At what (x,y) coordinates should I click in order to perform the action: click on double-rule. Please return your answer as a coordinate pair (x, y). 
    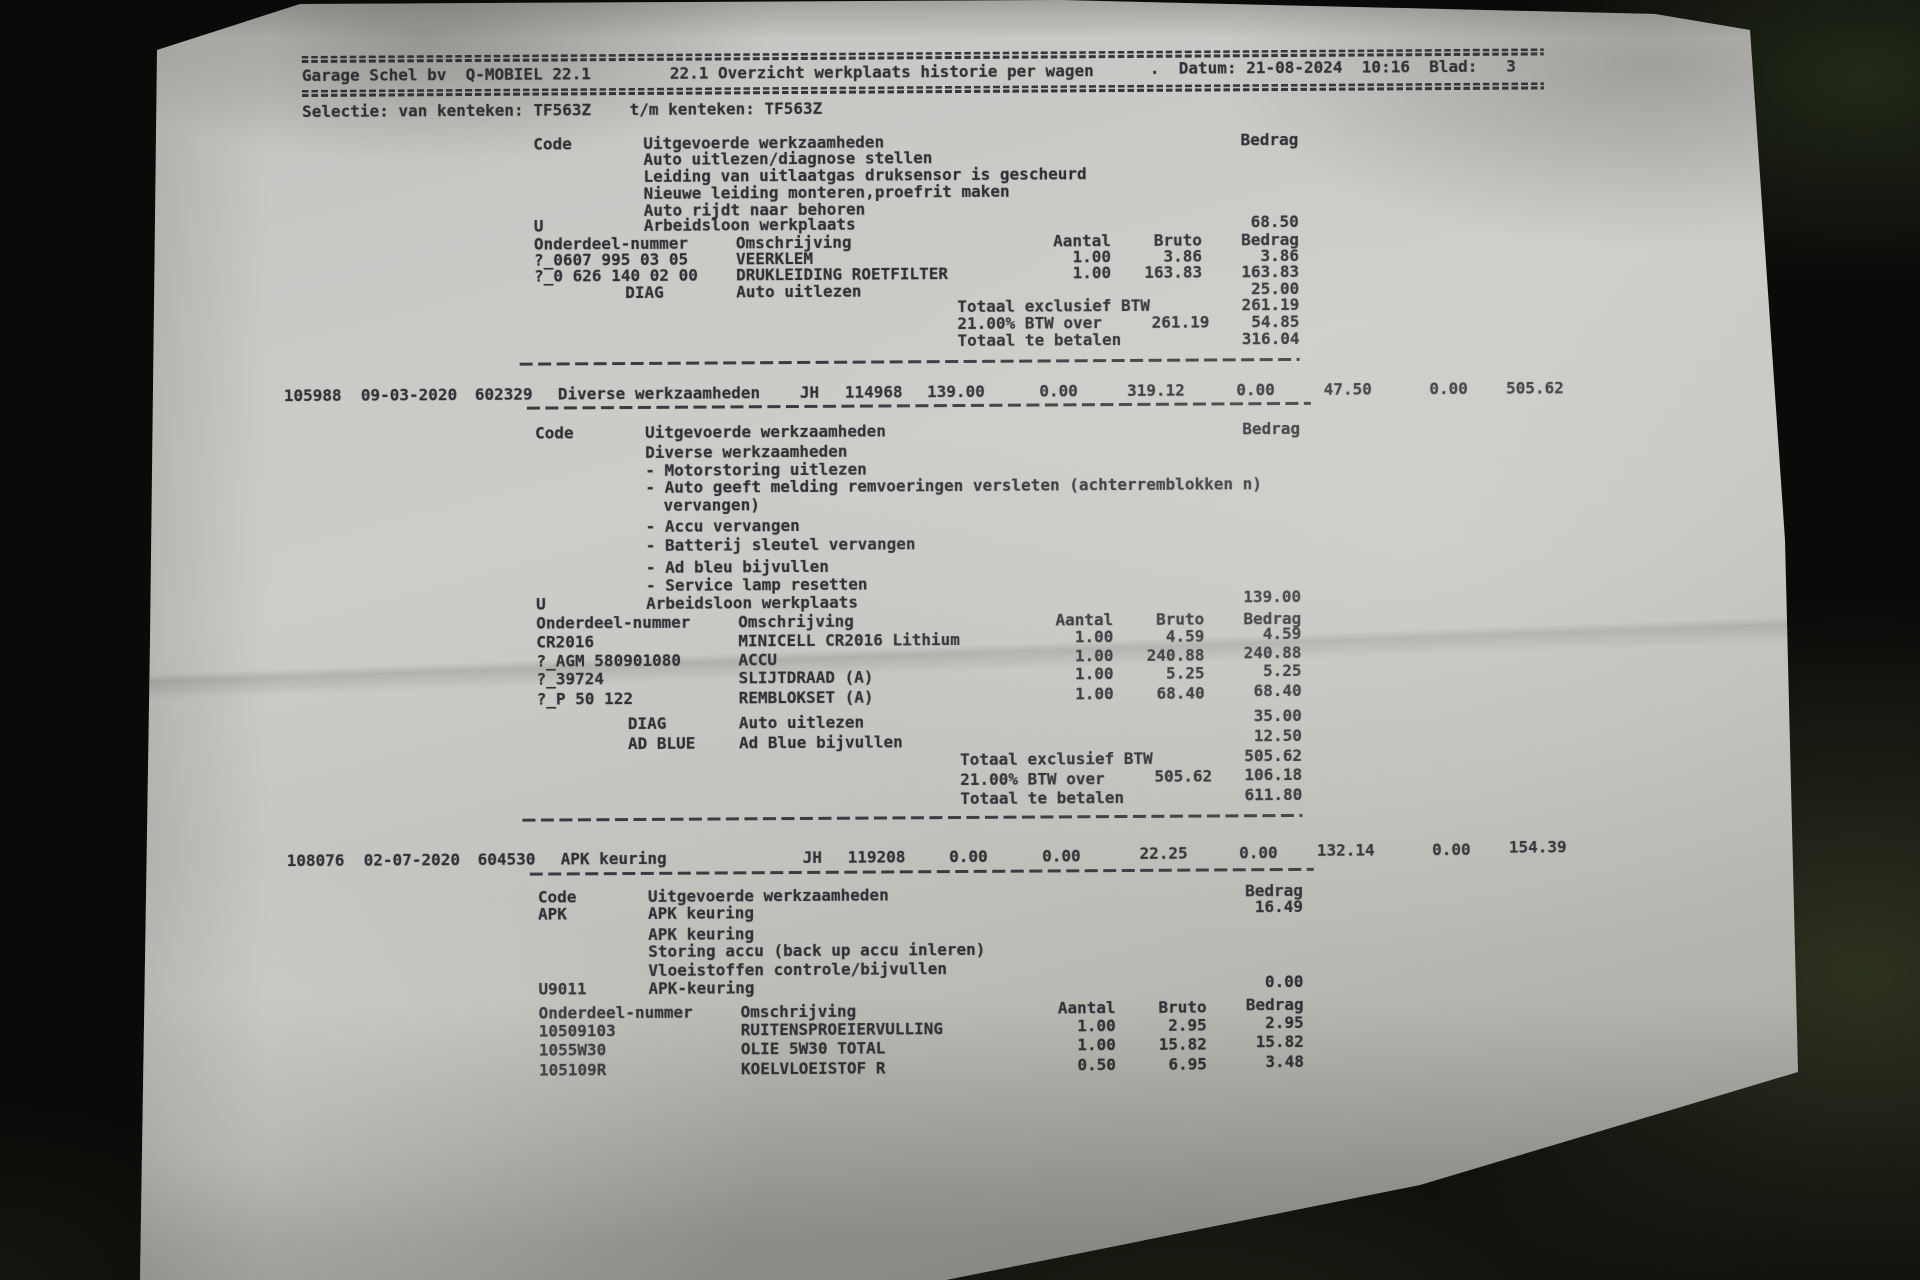
    Looking at the image, I should click on (922, 90).